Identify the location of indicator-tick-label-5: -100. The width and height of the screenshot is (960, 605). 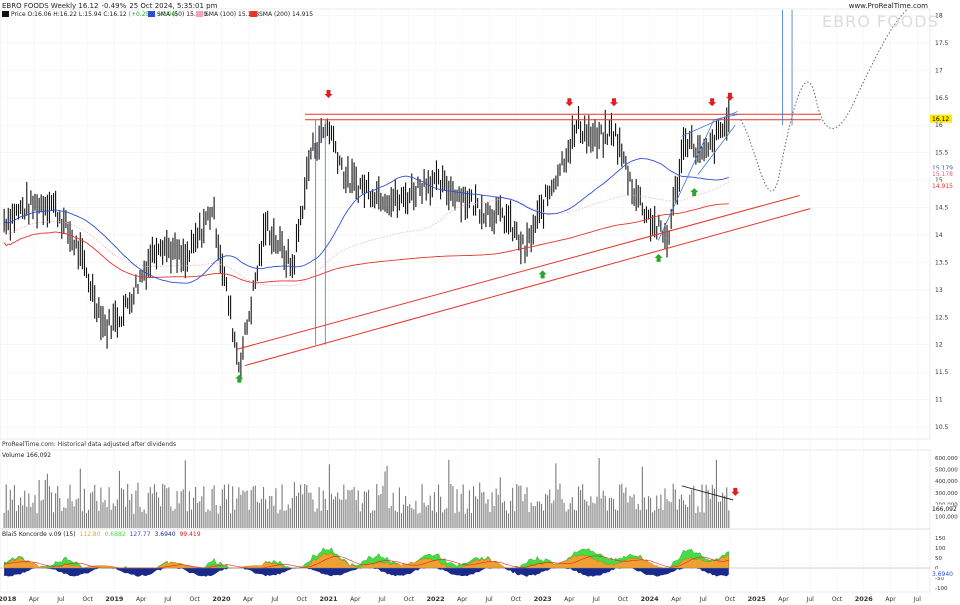
(941, 589).